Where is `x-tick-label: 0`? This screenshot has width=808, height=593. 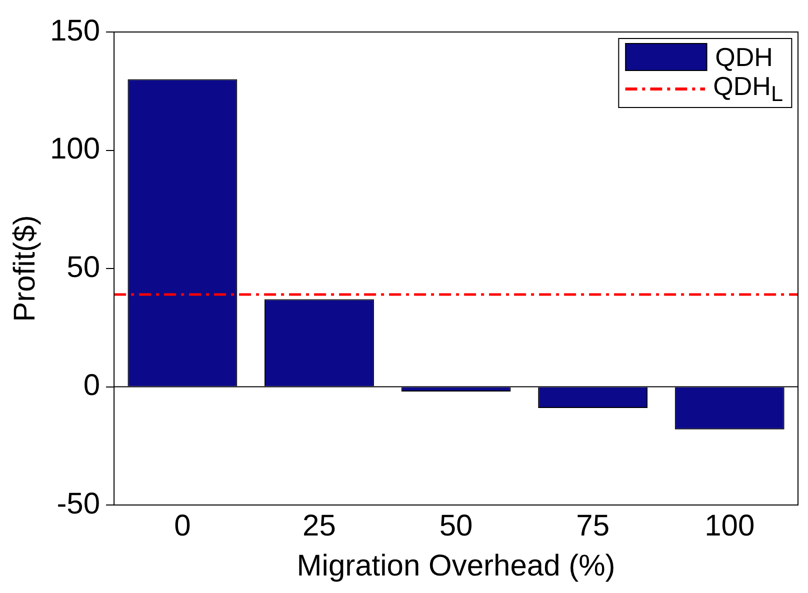
x-tick-label: 0 is located at coordinates (182, 525).